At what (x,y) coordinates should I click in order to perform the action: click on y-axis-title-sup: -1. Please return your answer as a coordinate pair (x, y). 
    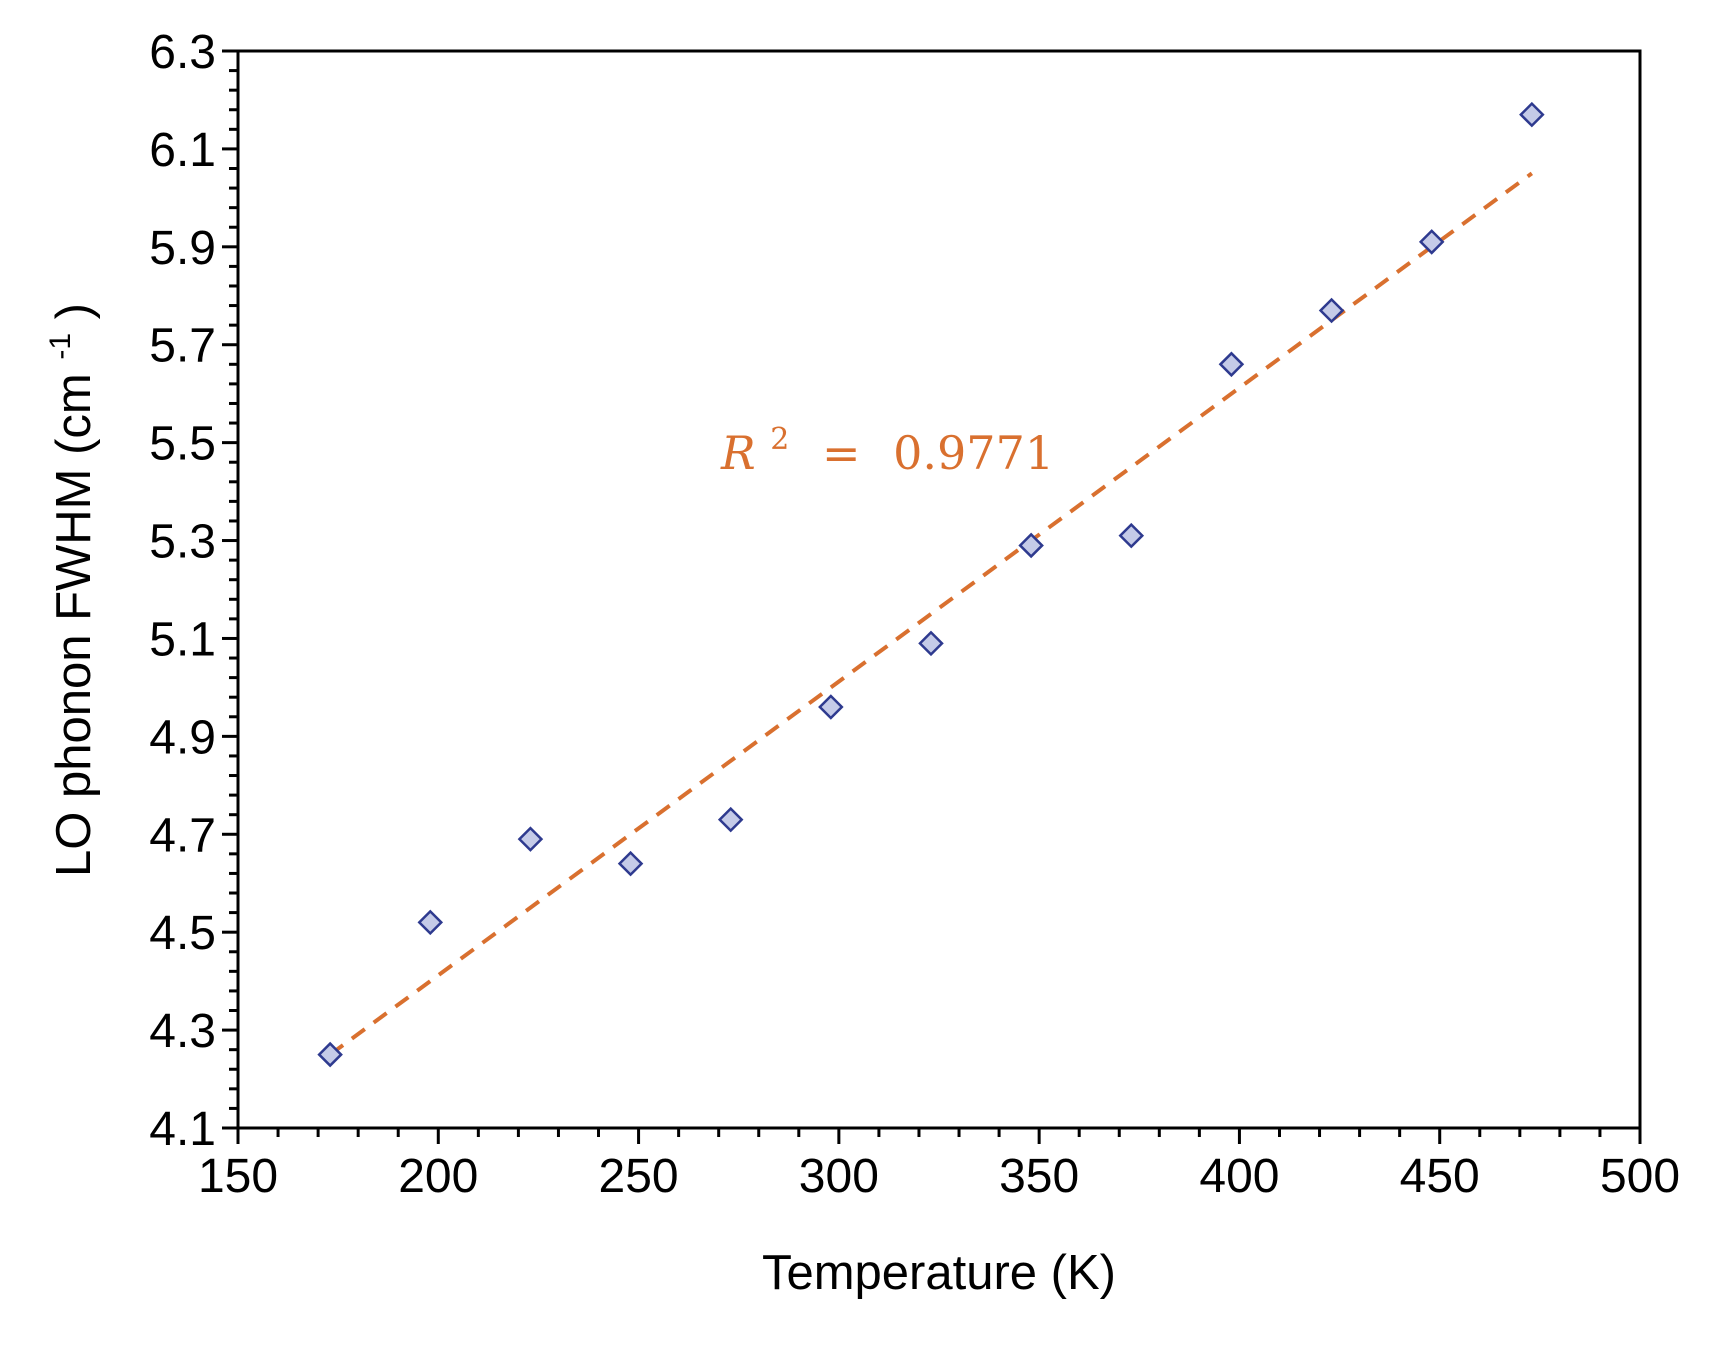
    Looking at the image, I should click on (60, 346).